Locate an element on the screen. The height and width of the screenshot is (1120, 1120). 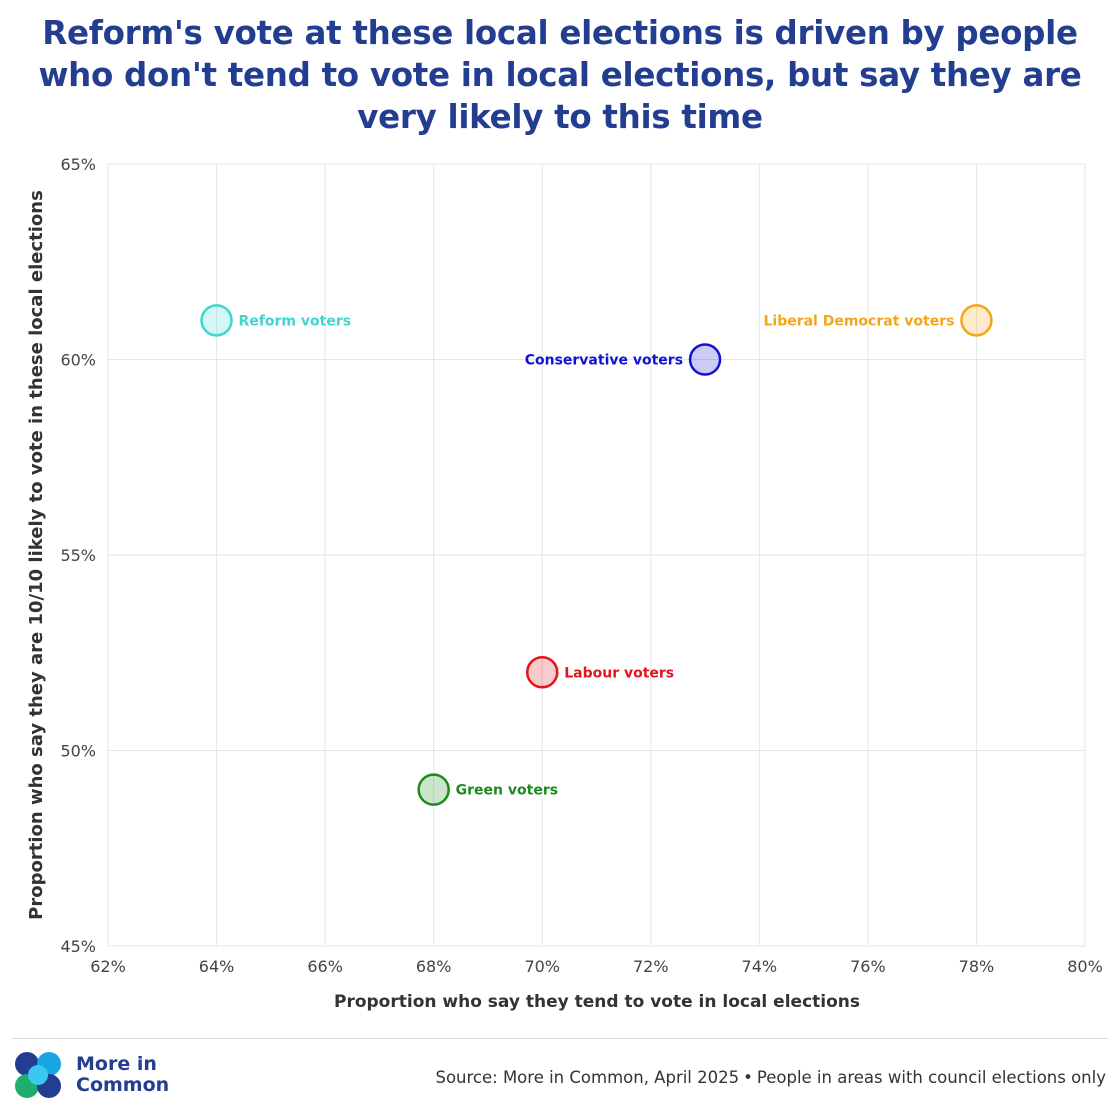
x-tick-label: 64% is located at coordinates (217, 966).